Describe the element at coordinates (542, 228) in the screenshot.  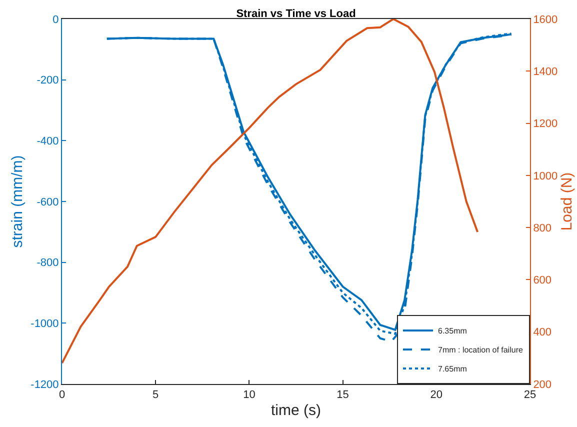
I see `y2-tick-label: 800` at that location.